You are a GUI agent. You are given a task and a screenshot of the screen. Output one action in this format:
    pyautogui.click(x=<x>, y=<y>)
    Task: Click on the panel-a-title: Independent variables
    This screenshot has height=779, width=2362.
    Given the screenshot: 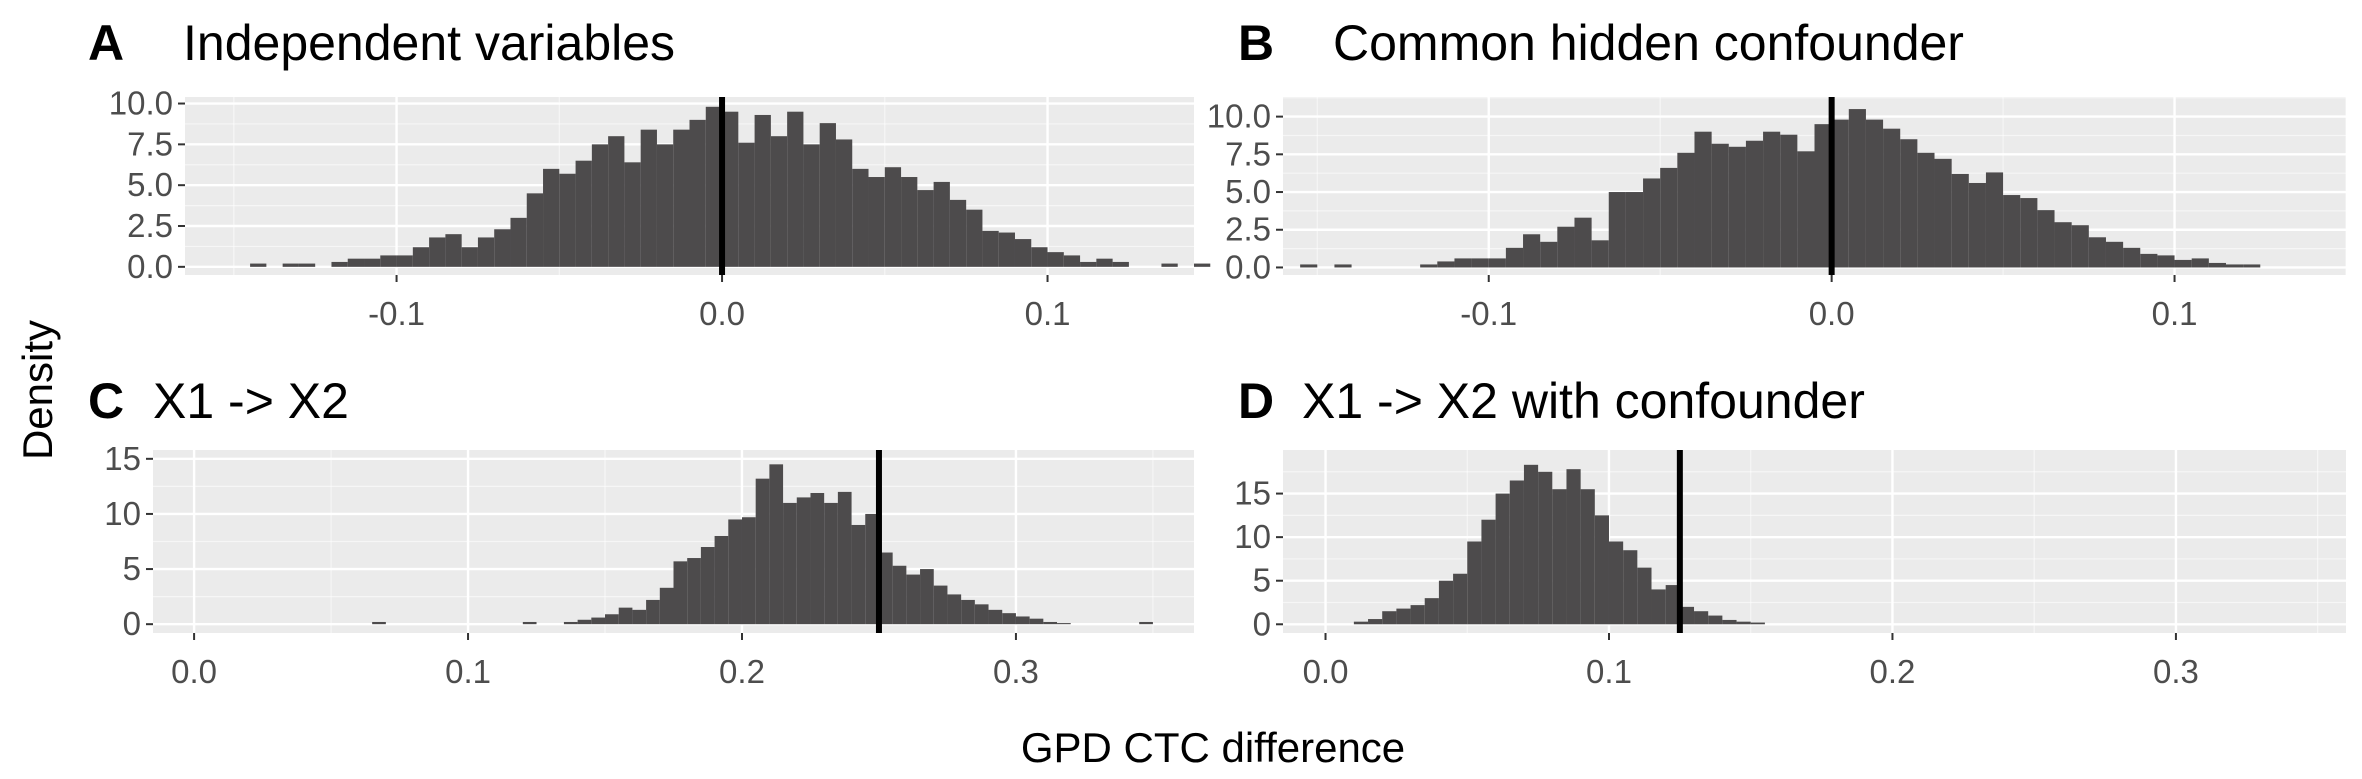 What is the action you would take?
    pyautogui.click(x=429, y=43)
    